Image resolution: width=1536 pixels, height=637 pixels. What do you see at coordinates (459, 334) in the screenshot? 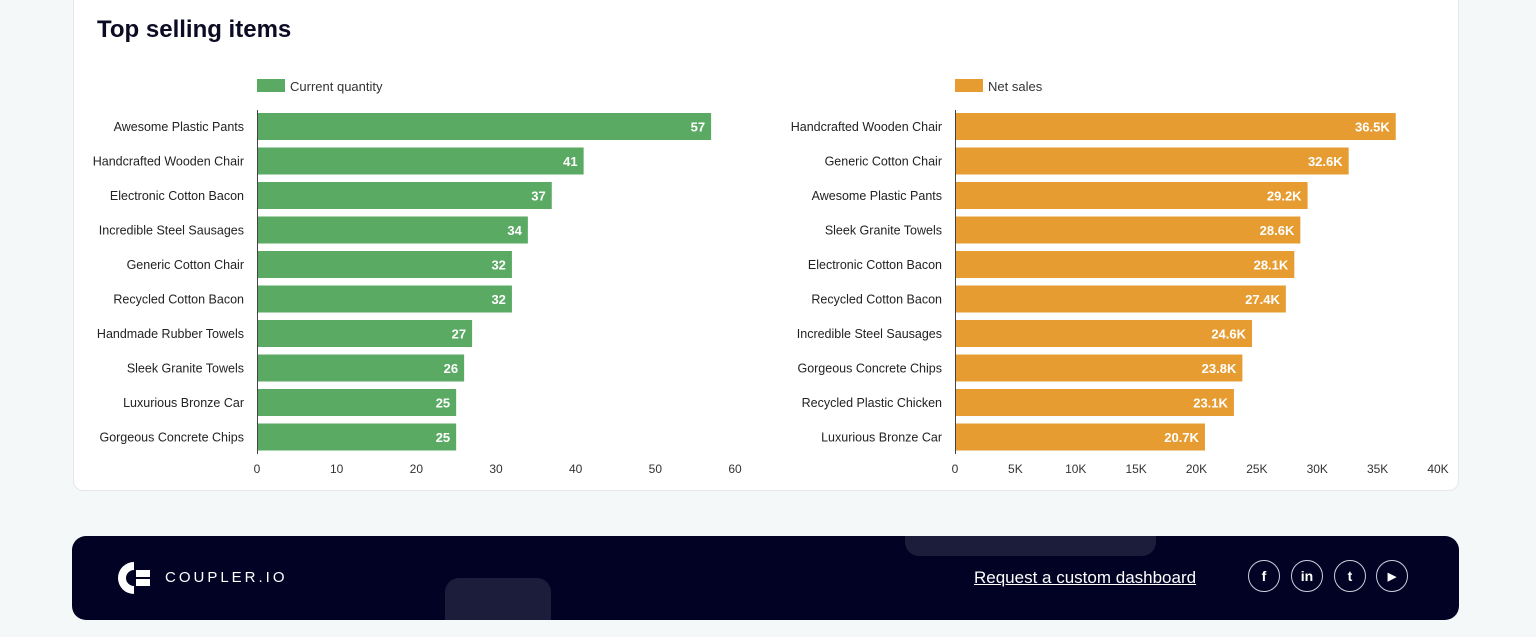
I see `data-label: 27` at bounding box center [459, 334].